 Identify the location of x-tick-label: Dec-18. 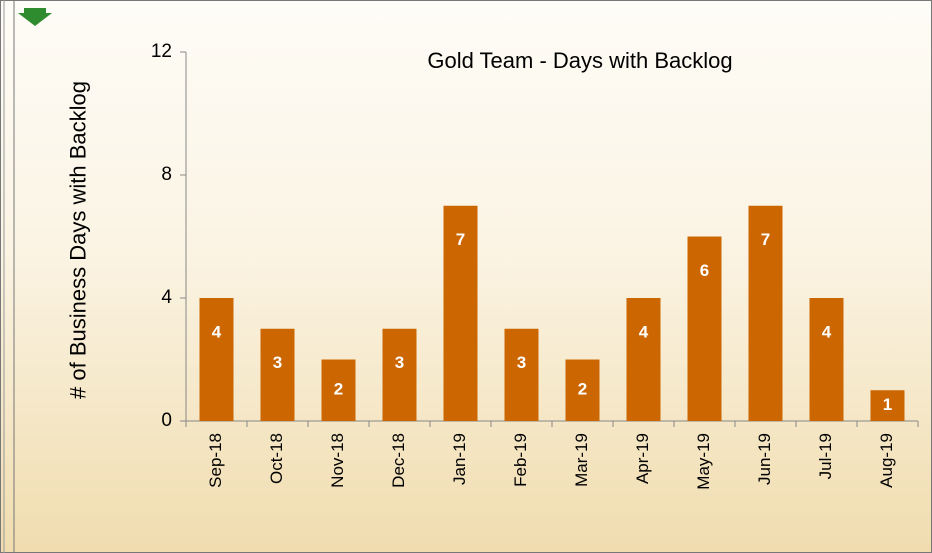
(398, 460).